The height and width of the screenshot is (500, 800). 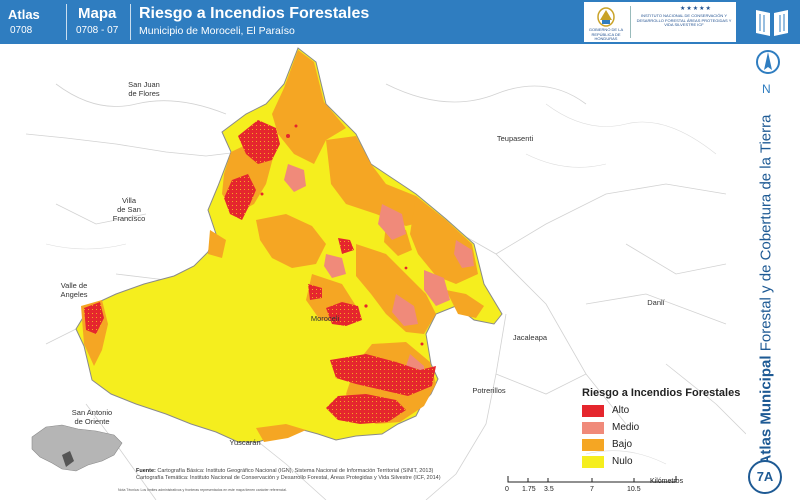 What do you see at coordinates (245, 442) in the screenshot?
I see `place-yuscaran: Yuscarán` at bounding box center [245, 442].